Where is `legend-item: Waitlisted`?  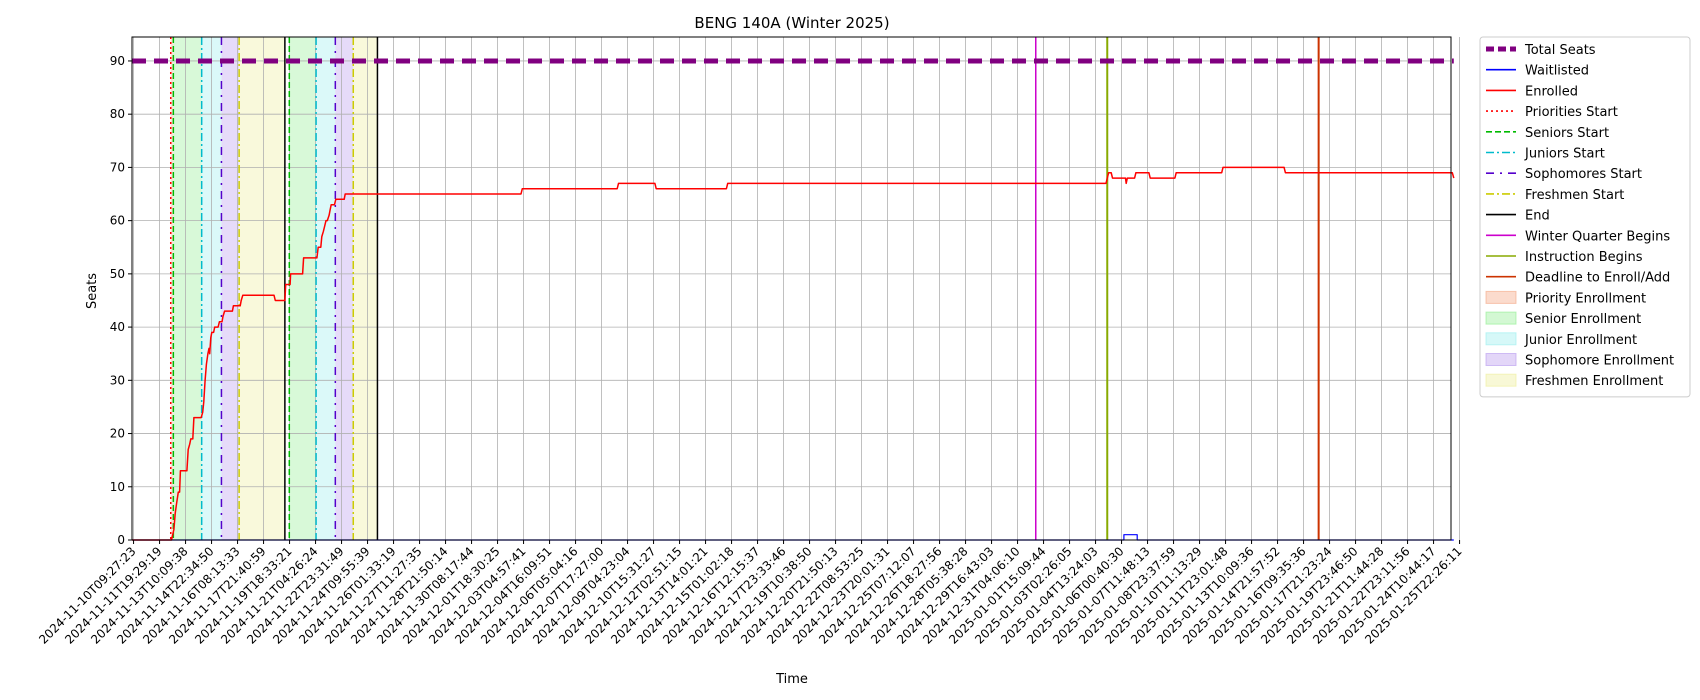
legend-item: Waitlisted is located at coordinates (1537, 71).